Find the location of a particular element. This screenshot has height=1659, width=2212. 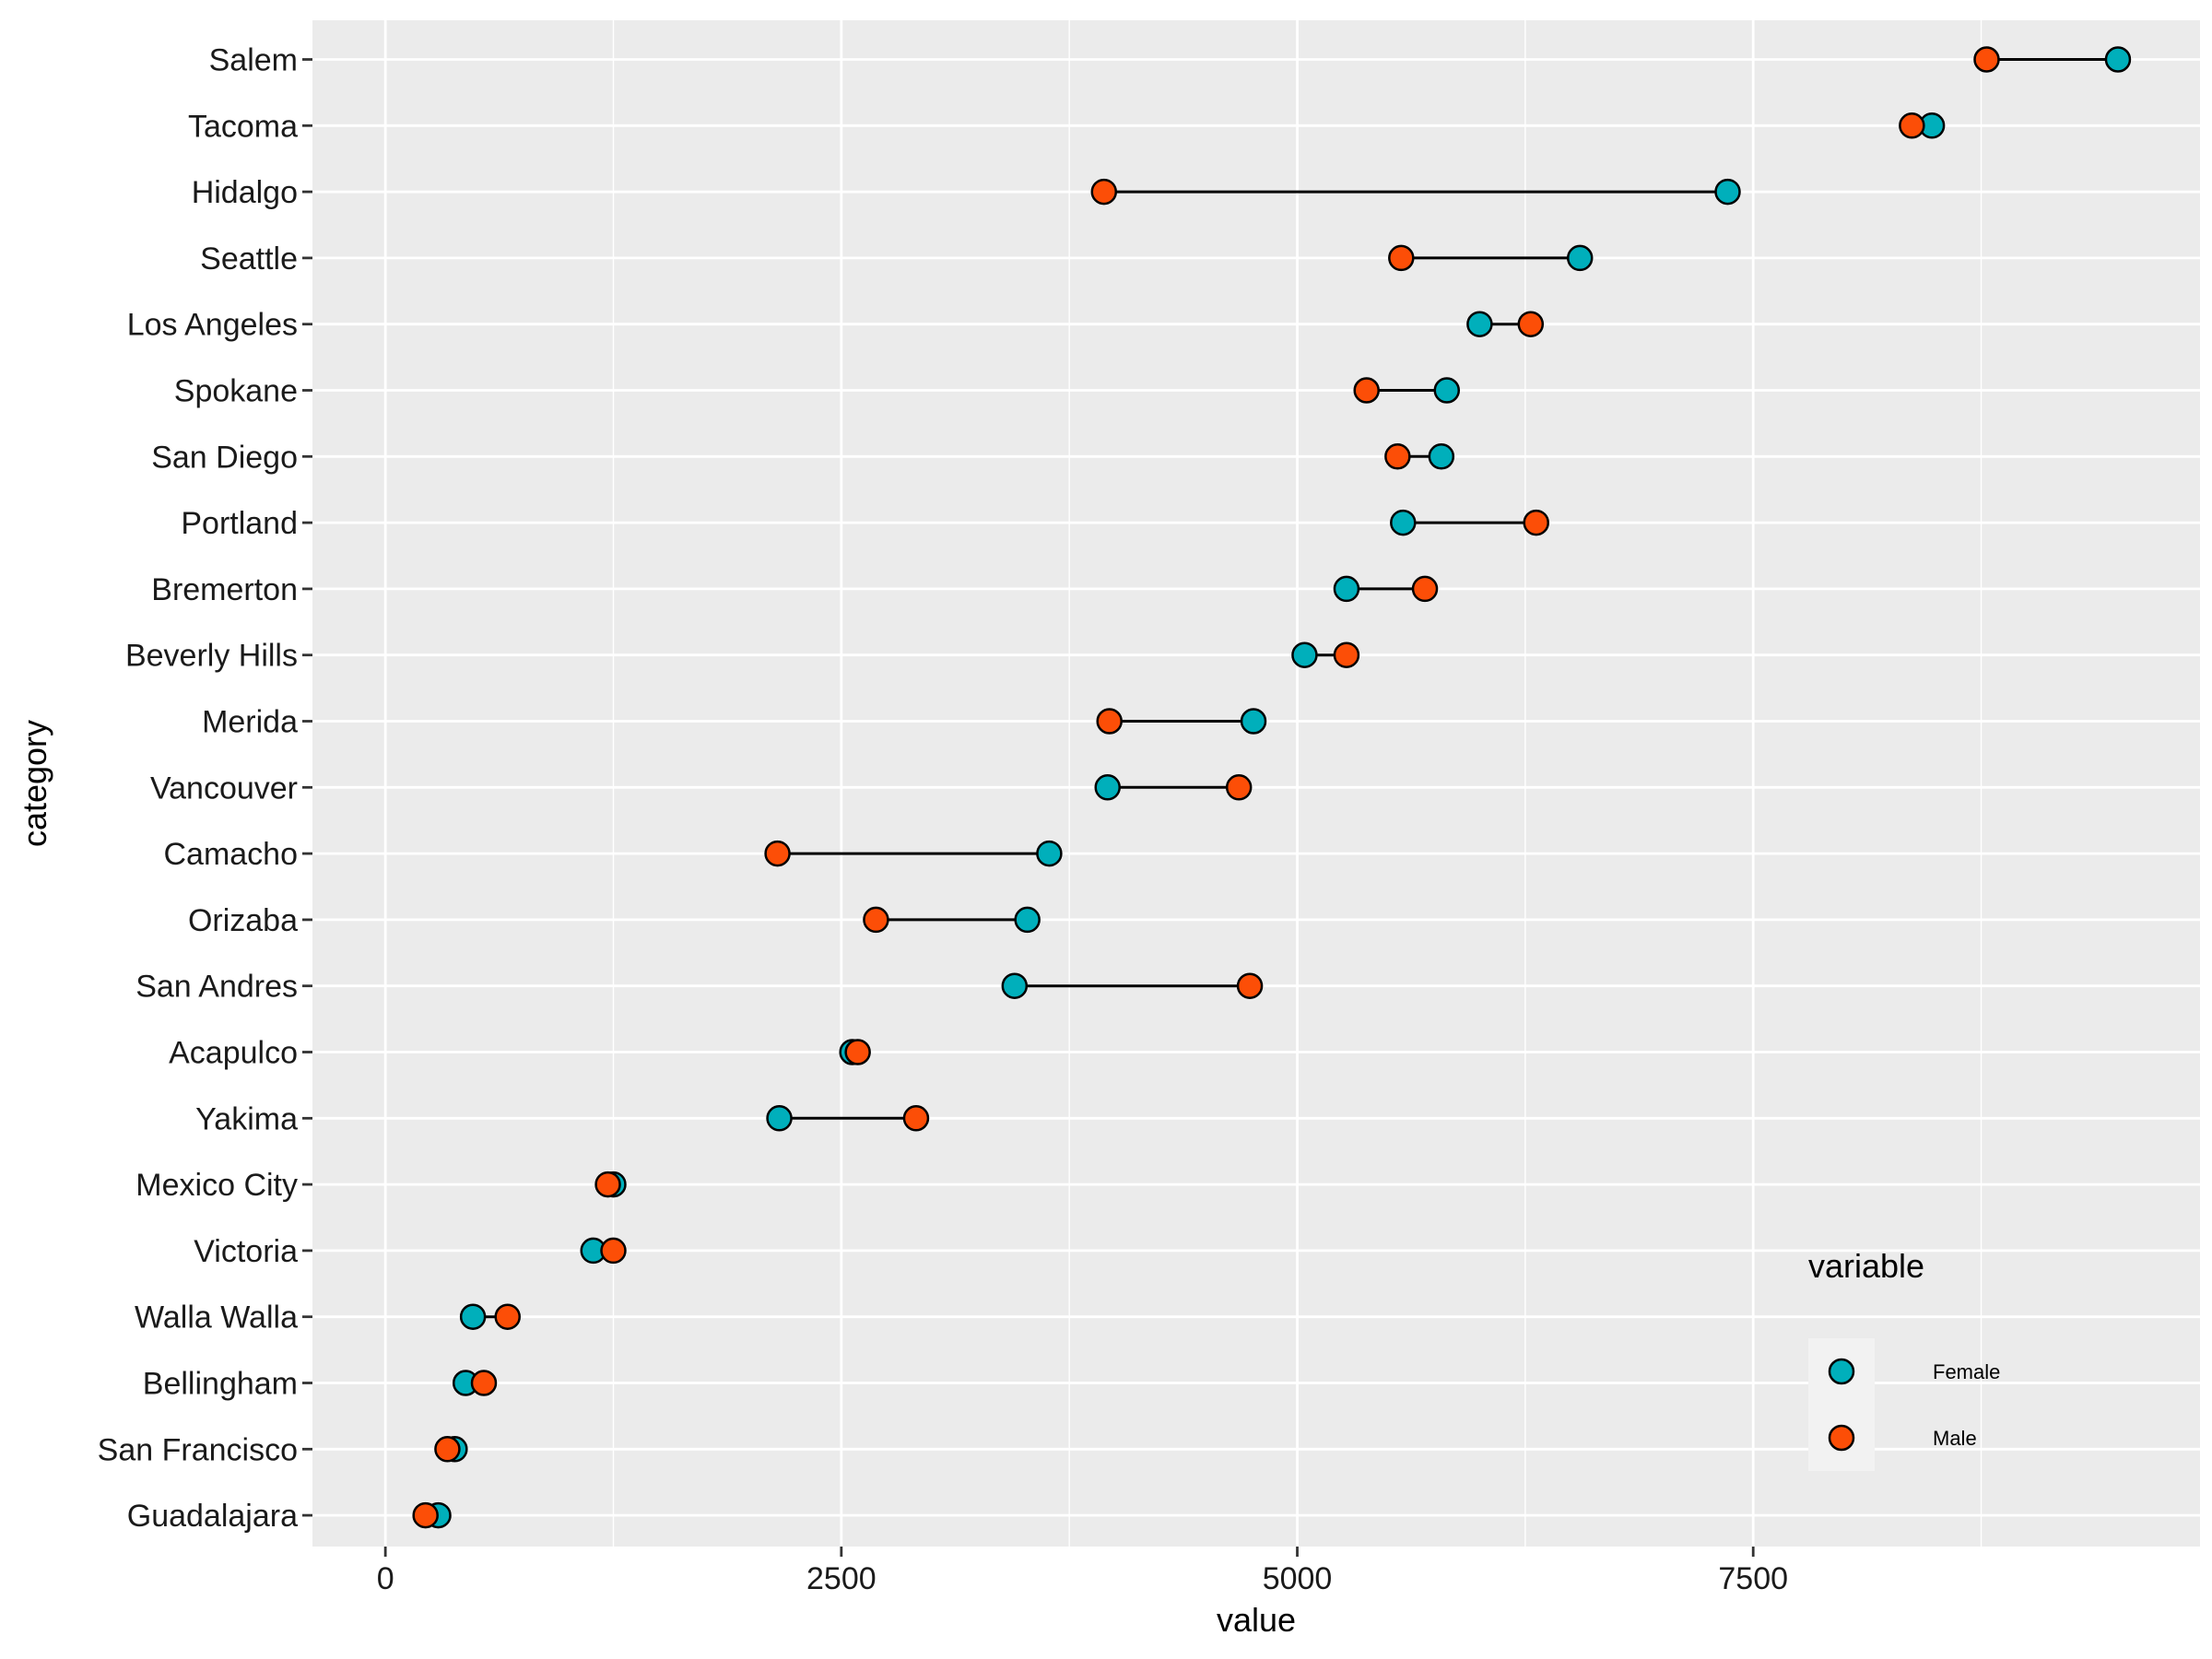

x-axis-title: value is located at coordinates (1256, 1620).